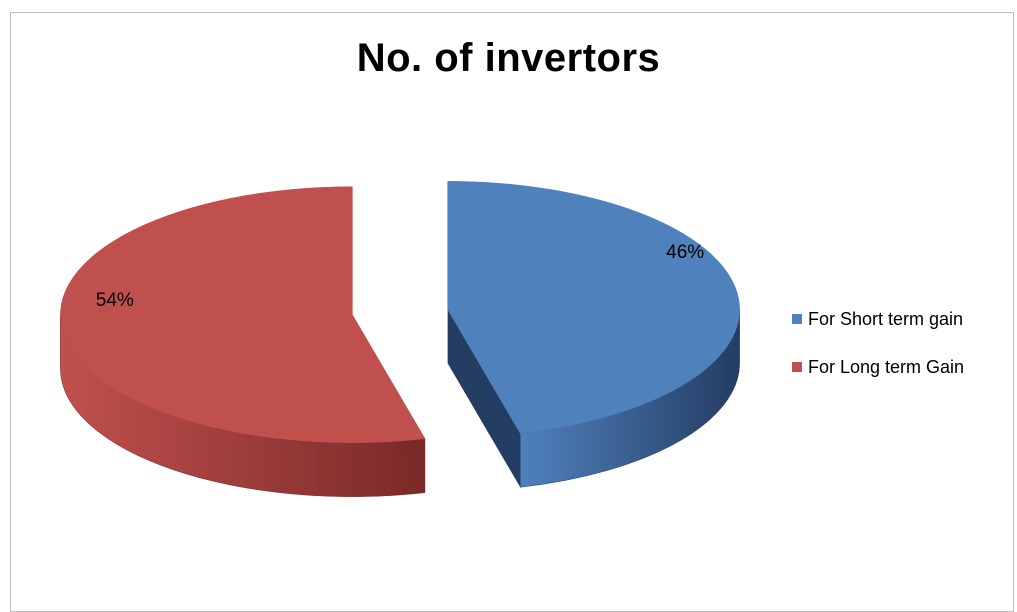  Describe the element at coordinates (115, 300) in the screenshot. I see `pie-slice-label-1: 54%` at that location.